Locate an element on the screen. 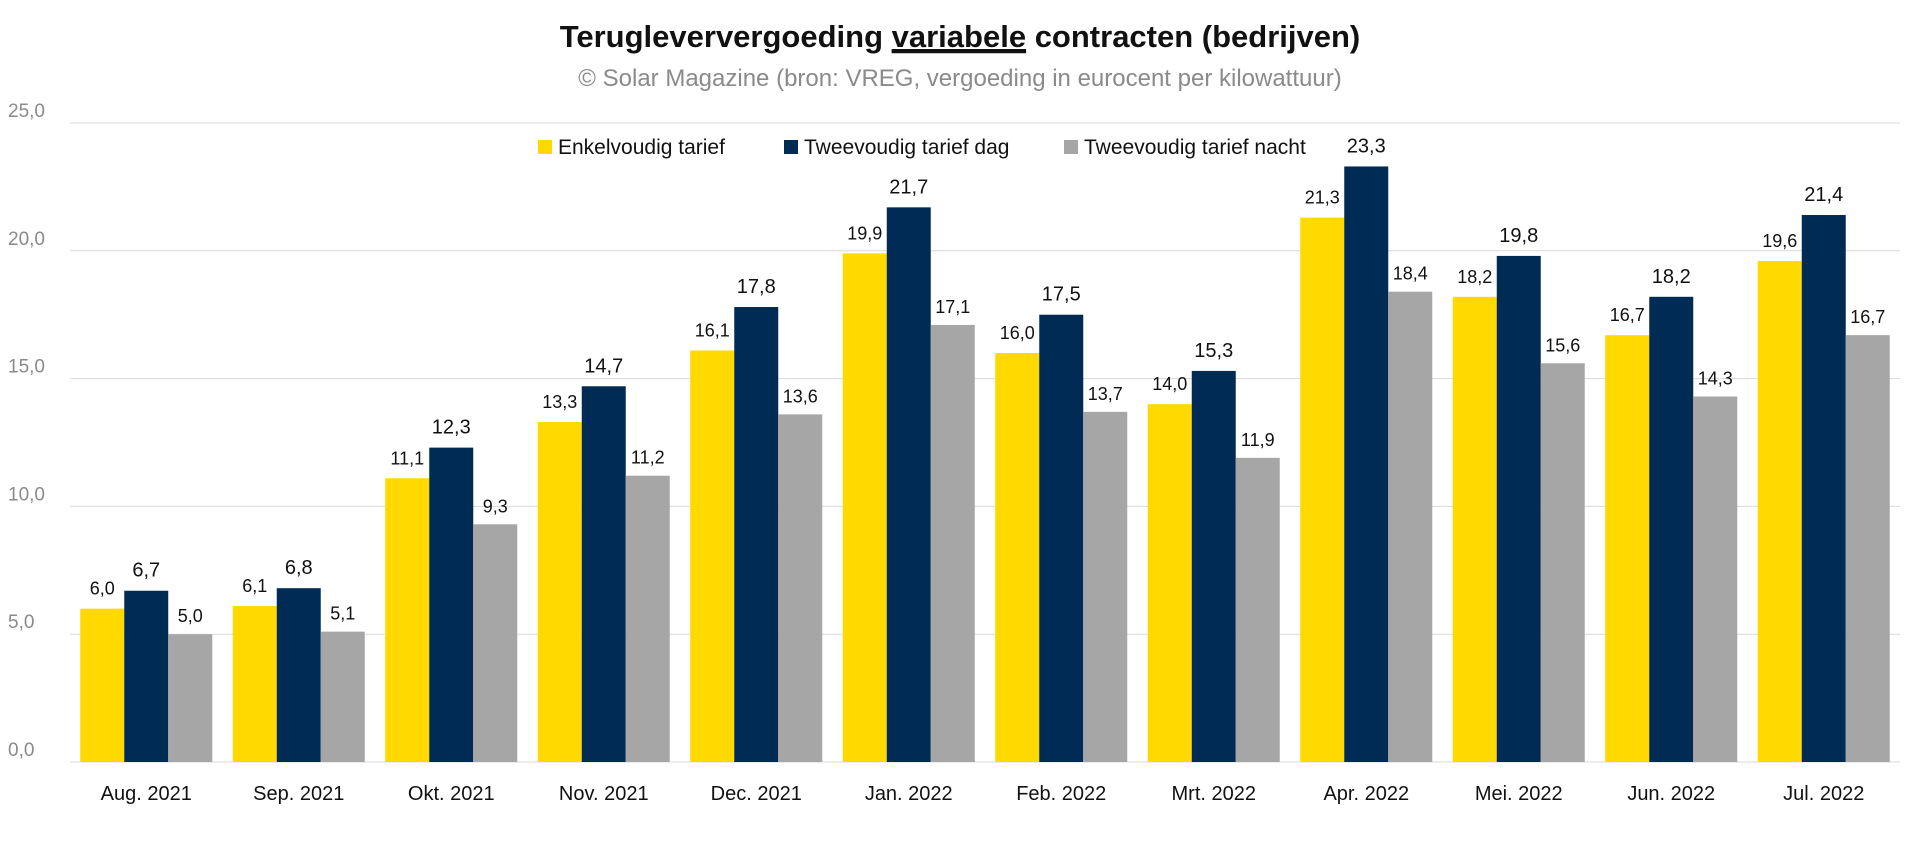 The image size is (1920, 848). data-label: 6,8 is located at coordinates (299, 568).